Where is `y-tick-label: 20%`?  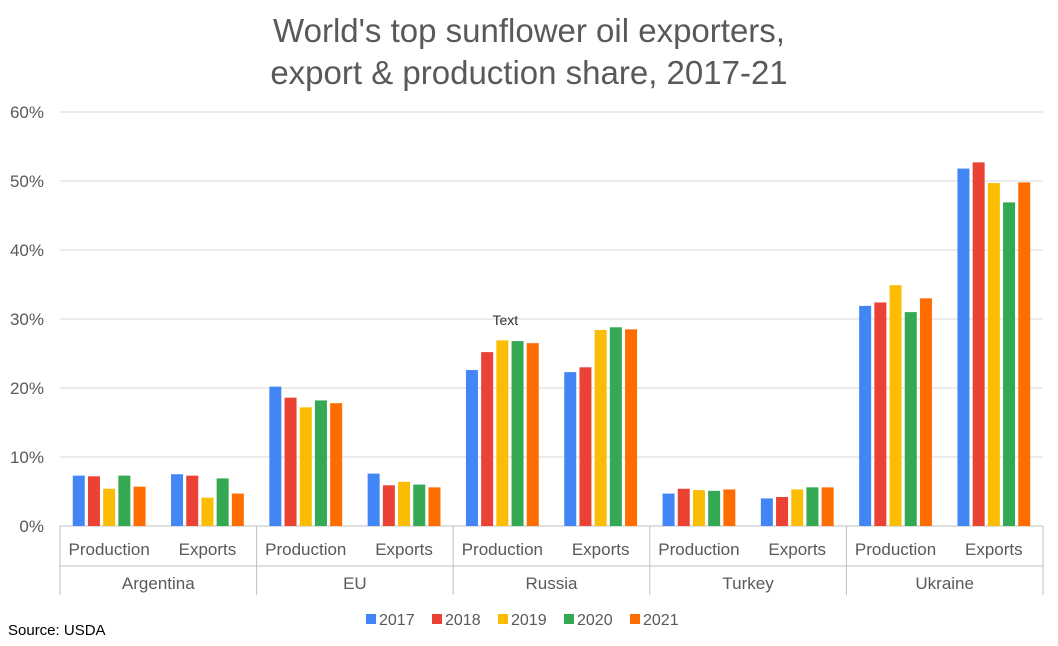 y-tick-label: 20% is located at coordinates (27, 388).